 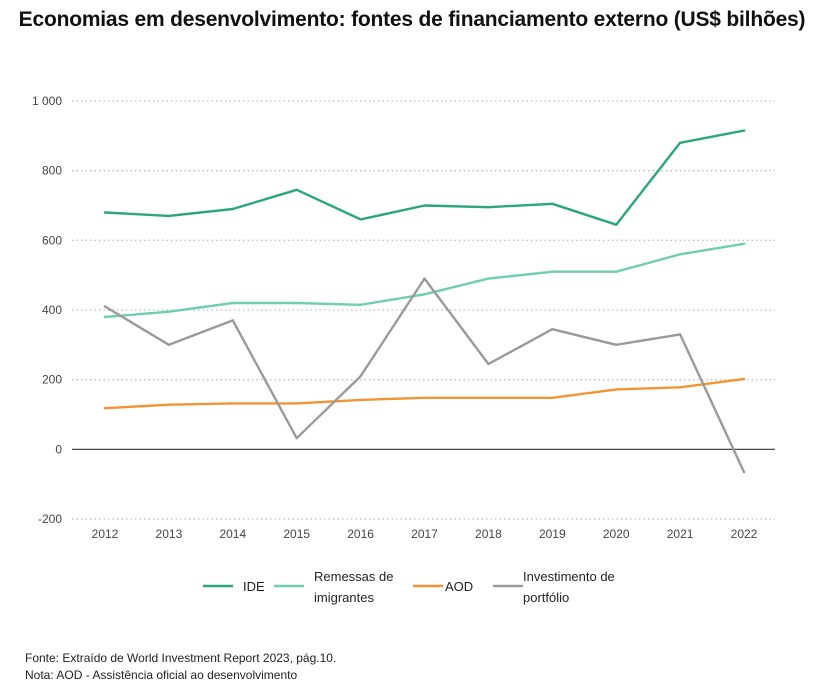 I want to click on x-tick-label: 2021, so click(x=680, y=534).